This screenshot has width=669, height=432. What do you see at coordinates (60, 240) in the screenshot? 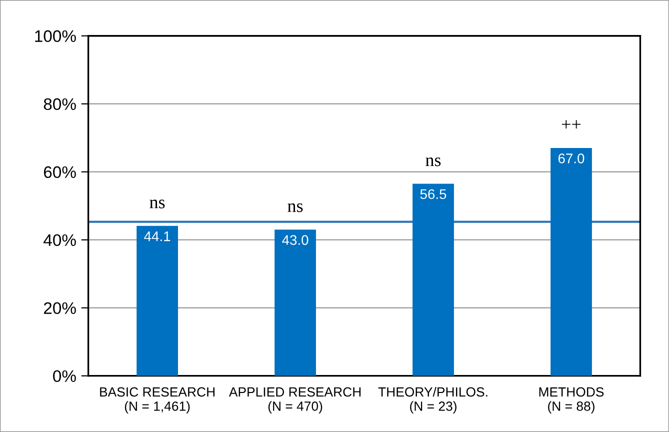
I see `y-tick-label: 40%` at bounding box center [60, 240].